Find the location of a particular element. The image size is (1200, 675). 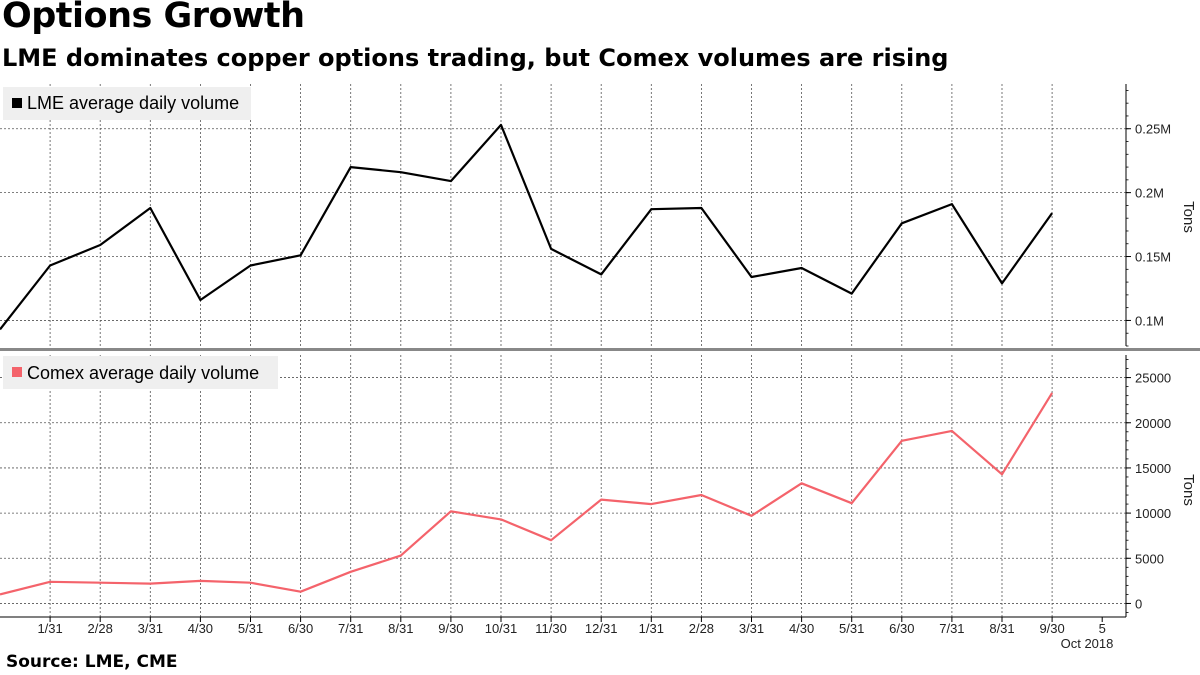

comex-y-axis-label: Tons is located at coordinates (1188, 490).